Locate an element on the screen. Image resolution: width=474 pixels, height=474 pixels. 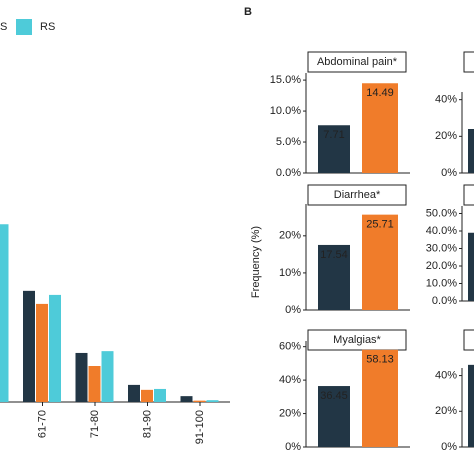
y-tick-label: 30.0% is located at coordinates (441, 248).